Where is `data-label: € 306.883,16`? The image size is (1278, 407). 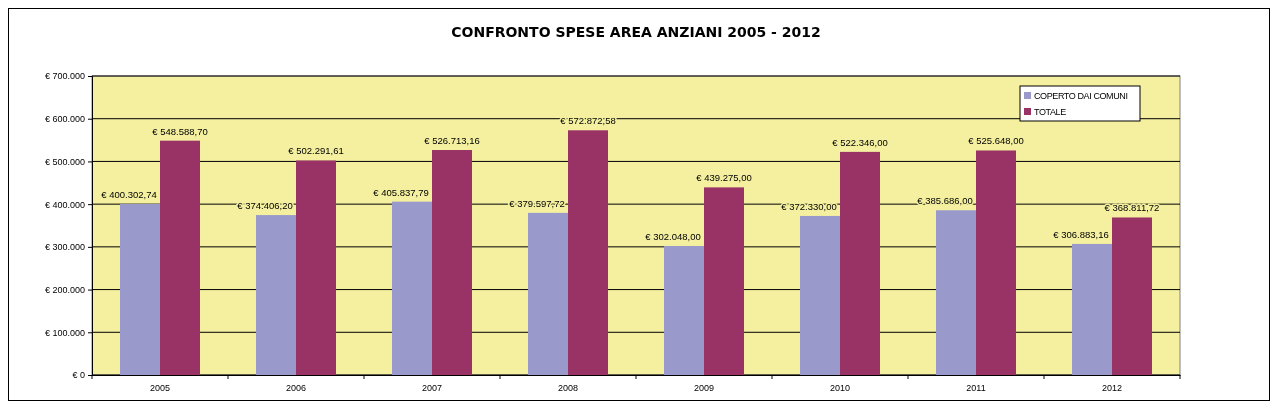
data-label: € 306.883,16 is located at coordinates (1081, 234).